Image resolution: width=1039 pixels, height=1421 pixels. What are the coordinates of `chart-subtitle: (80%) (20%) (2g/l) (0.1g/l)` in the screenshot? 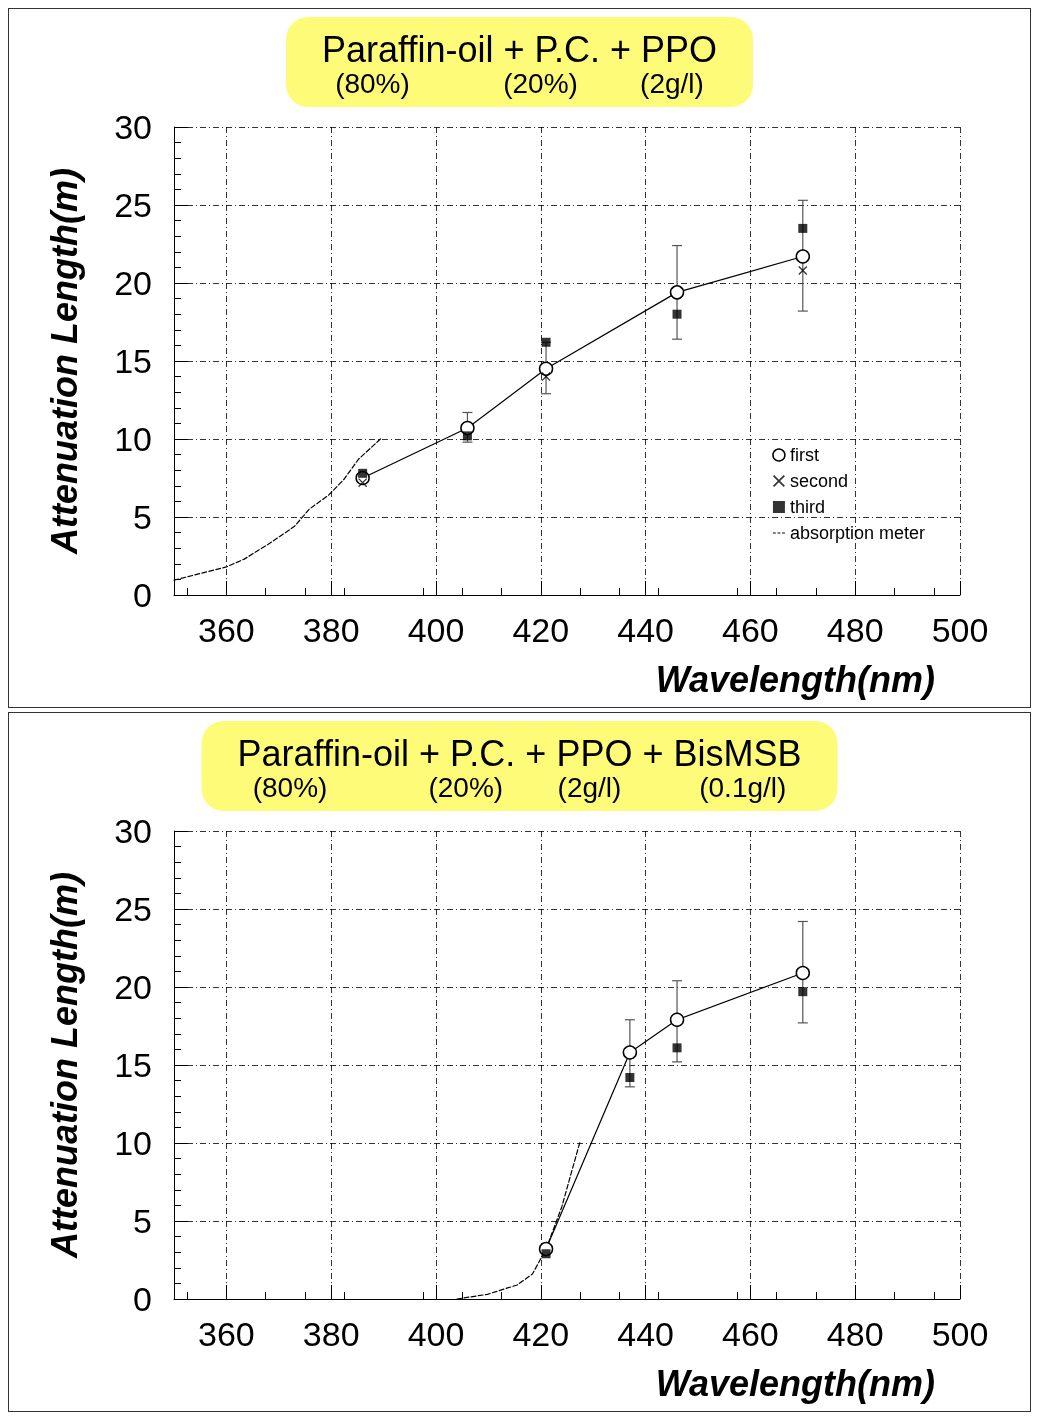 It's located at (519, 787).